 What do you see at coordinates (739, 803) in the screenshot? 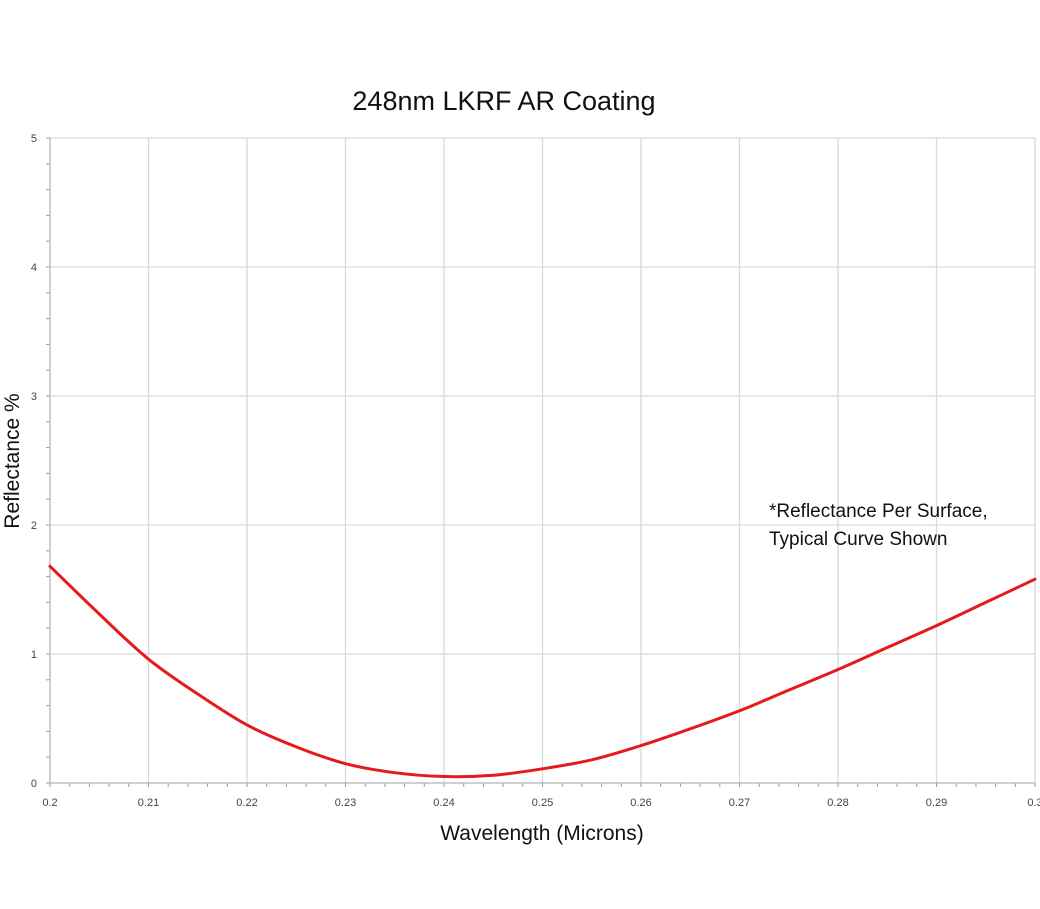
I see `x-tick-label: 0.27` at bounding box center [739, 803].